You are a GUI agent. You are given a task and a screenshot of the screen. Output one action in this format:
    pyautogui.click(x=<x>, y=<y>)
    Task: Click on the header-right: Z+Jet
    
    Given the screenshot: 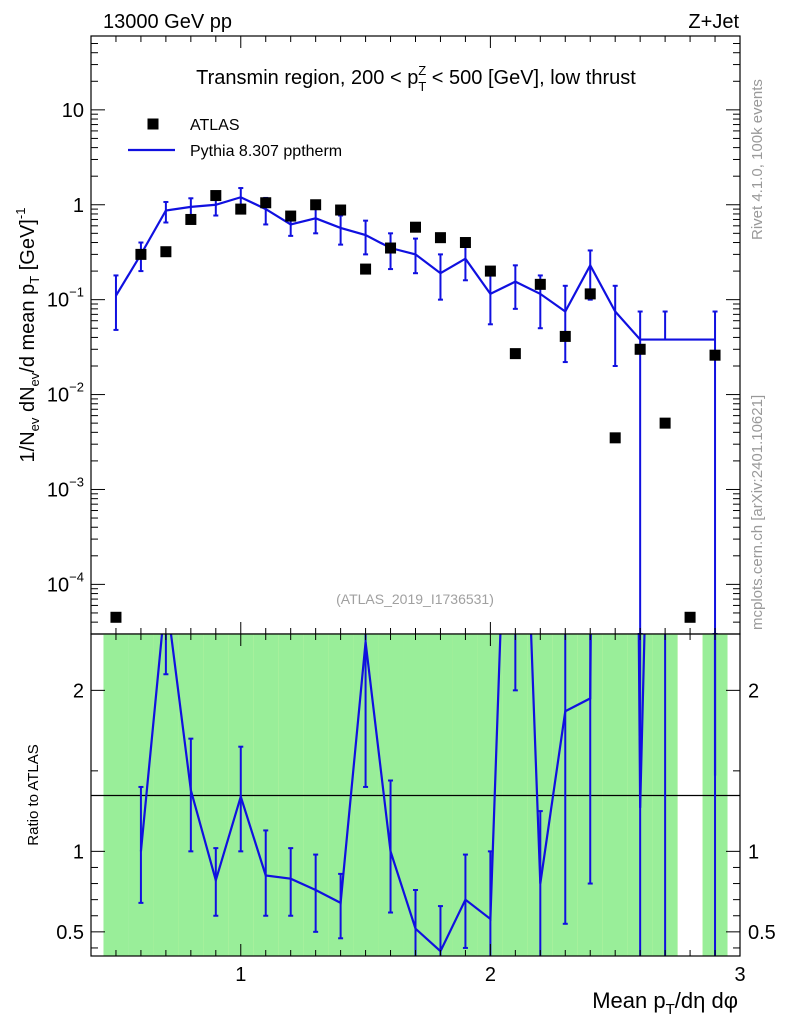 What is the action you would take?
    pyautogui.click(x=713, y=22)
    